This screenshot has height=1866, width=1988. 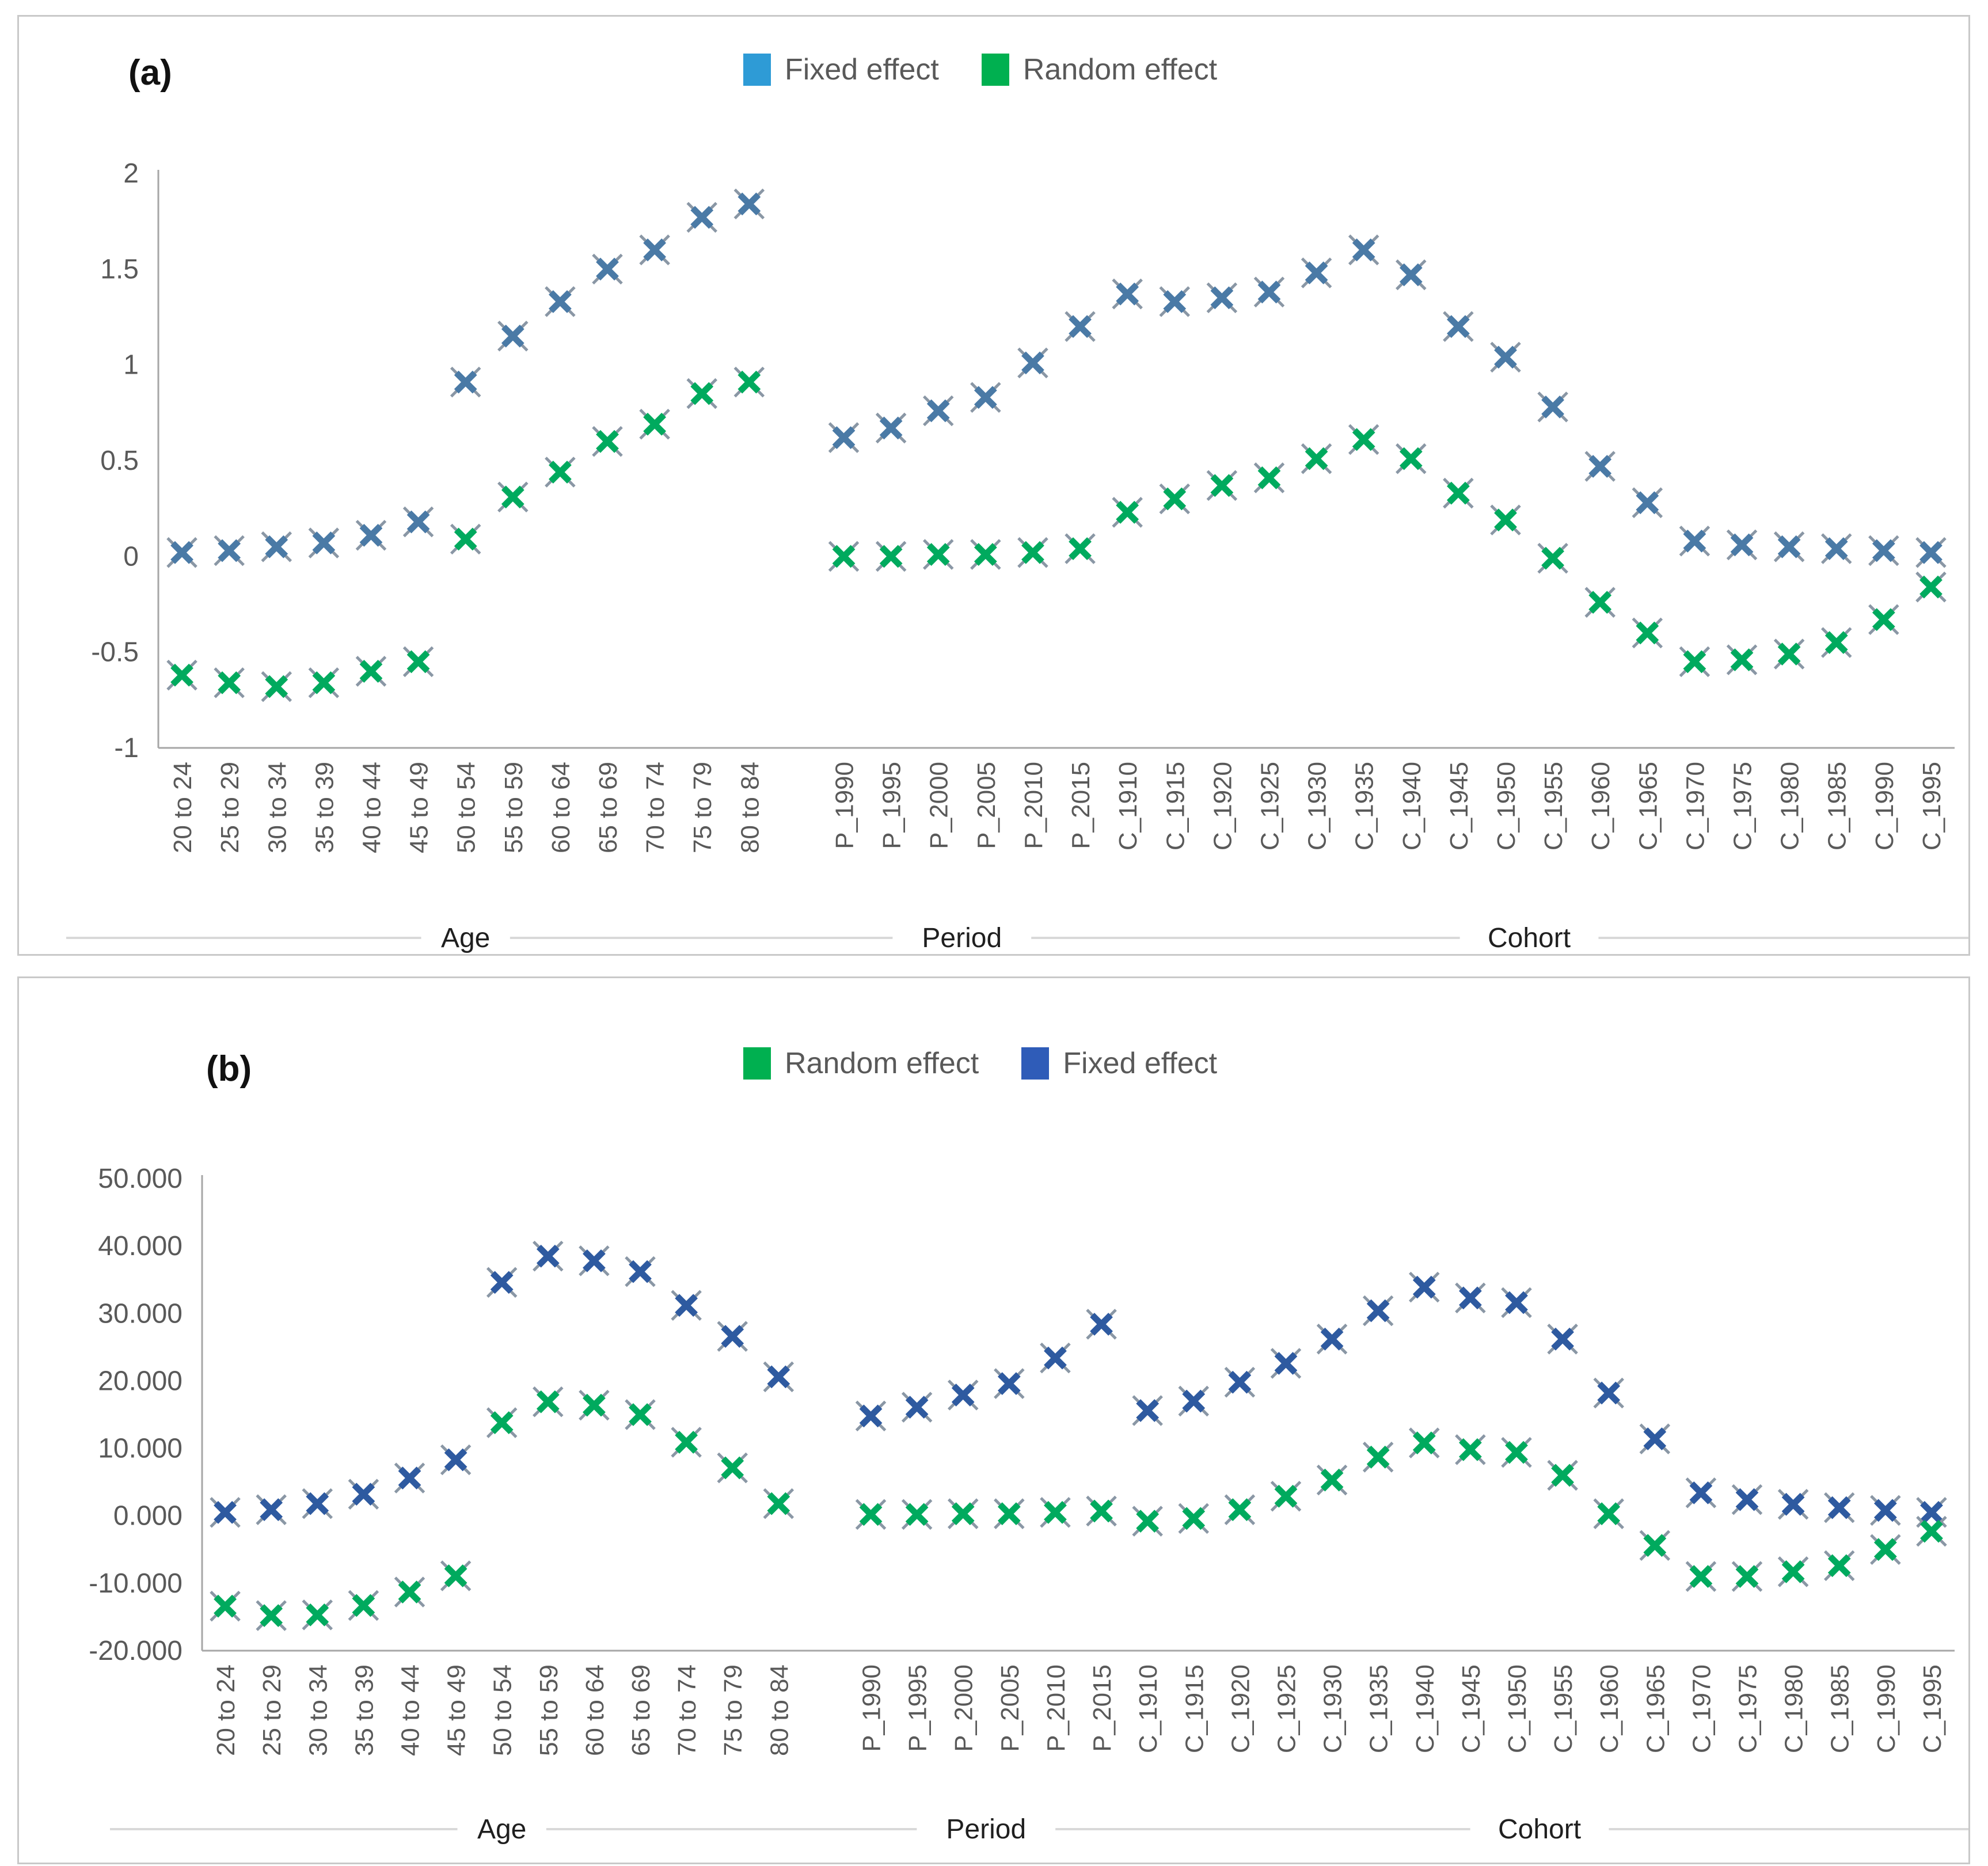 What do you see at coordinates (127, 748) in the screenshot?
I see `svg-text: -1` at bounding box center [127, 748].